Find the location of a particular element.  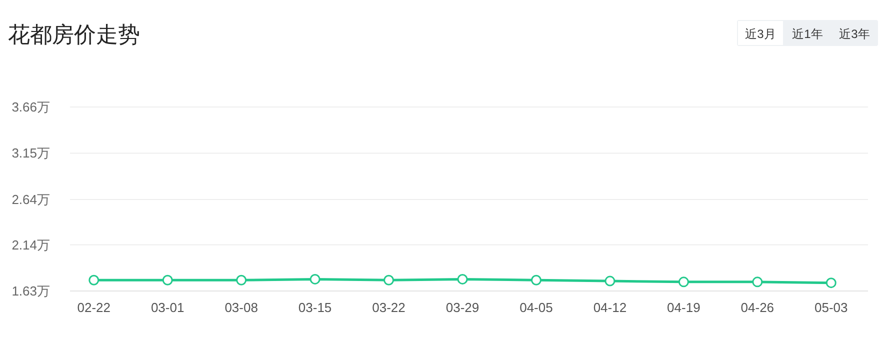

y-tick-label: 3.66万 is located at coordinates (31, 107).